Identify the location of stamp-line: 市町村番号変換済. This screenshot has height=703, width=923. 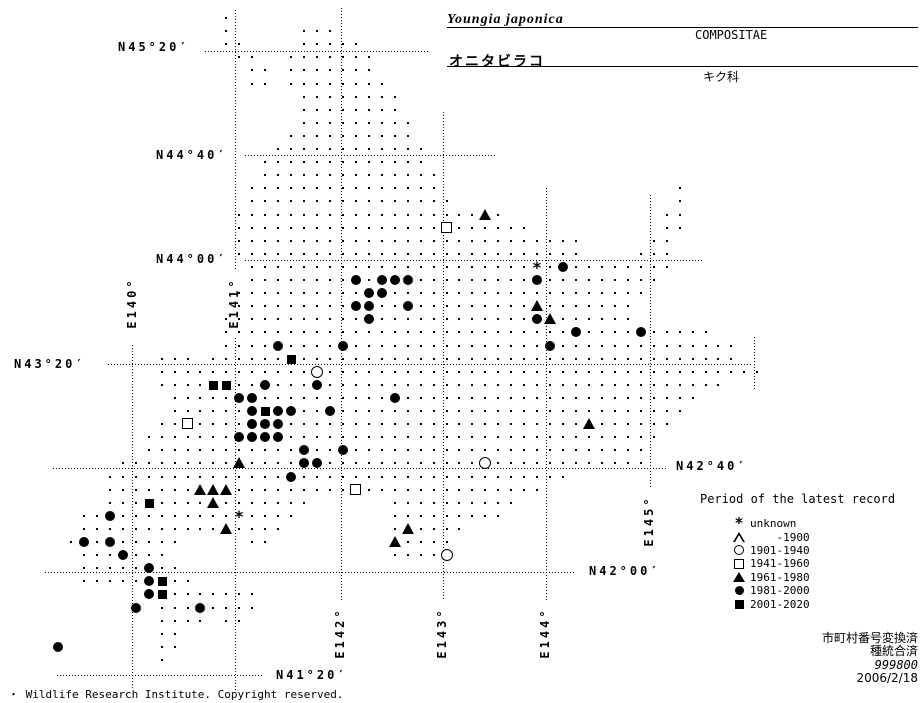
(869, 638).